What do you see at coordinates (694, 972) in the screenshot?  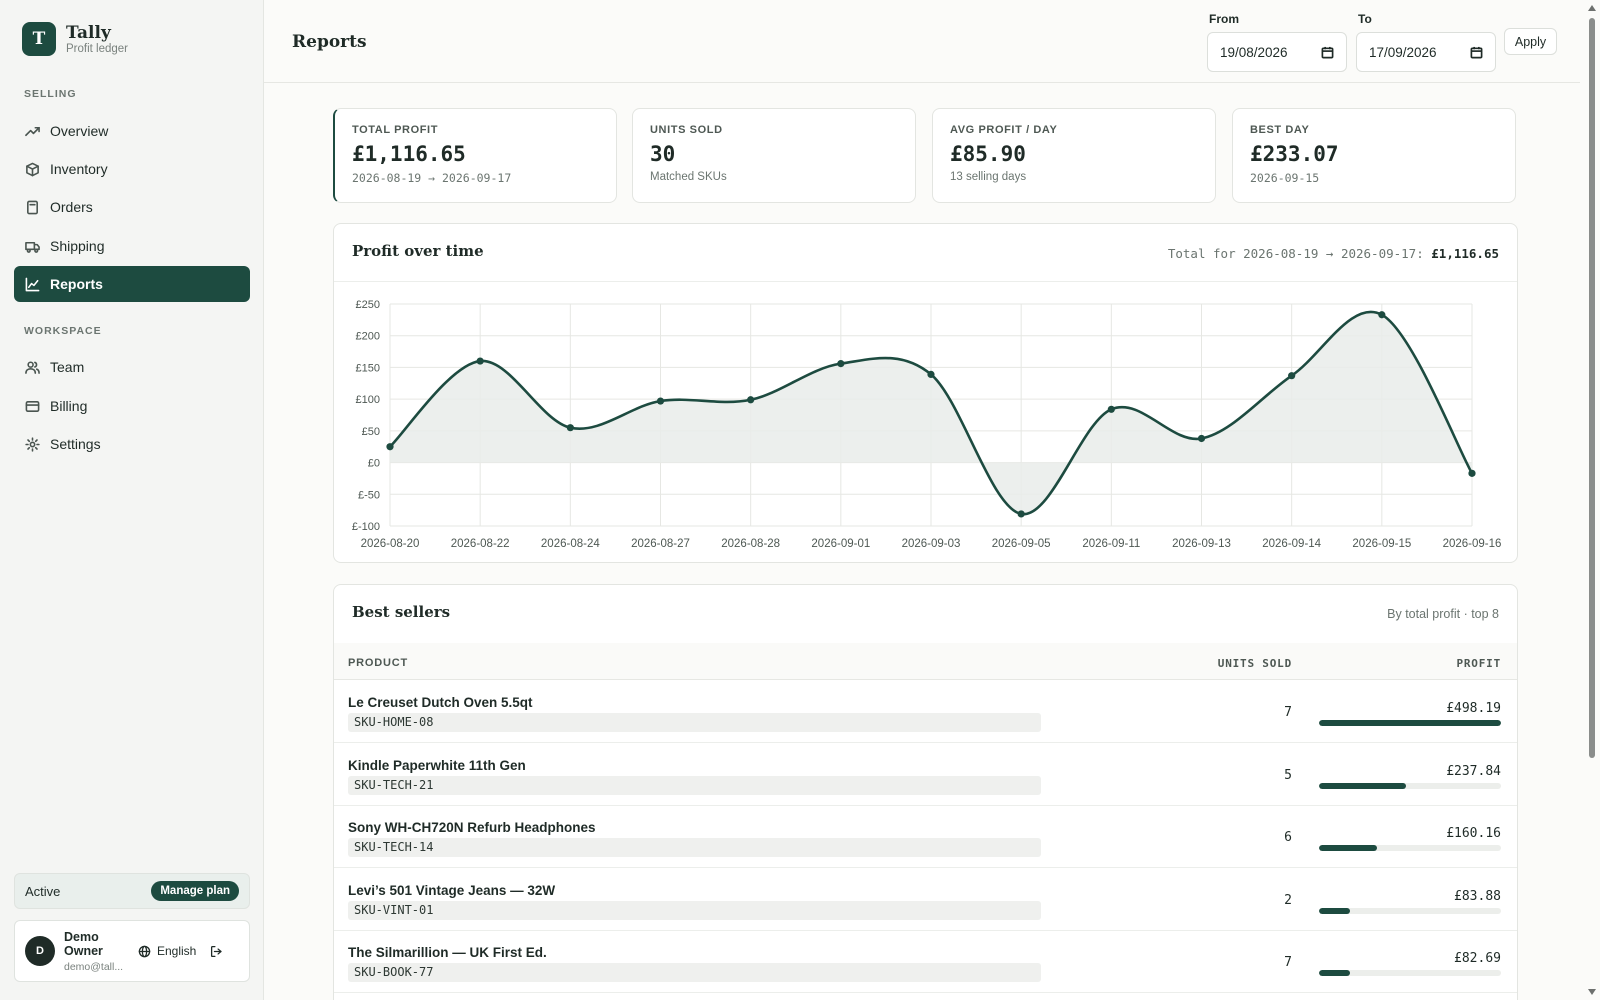 I see `product-sku: SKU-BOOK-77` at bounding box center [694, 972].